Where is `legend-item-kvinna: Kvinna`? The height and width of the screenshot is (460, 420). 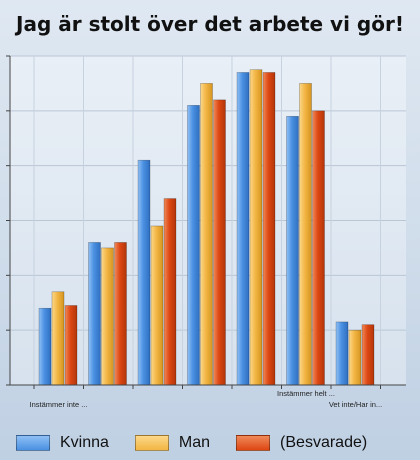 legend-item-kvinna: Kvinna is located at coordinates (62, 443).